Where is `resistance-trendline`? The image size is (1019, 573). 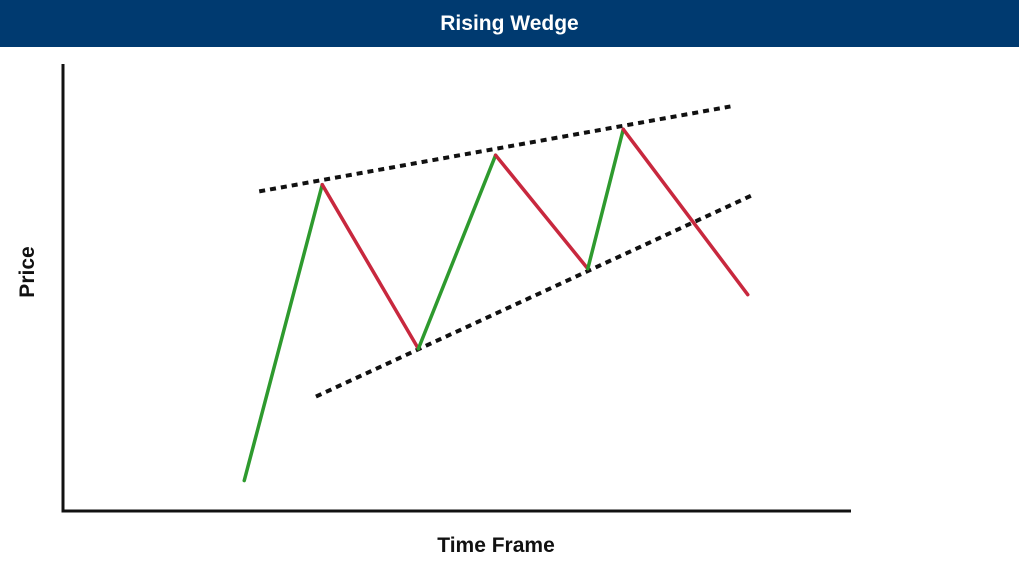 resistance-trendline is located at coordinates (494, 149).